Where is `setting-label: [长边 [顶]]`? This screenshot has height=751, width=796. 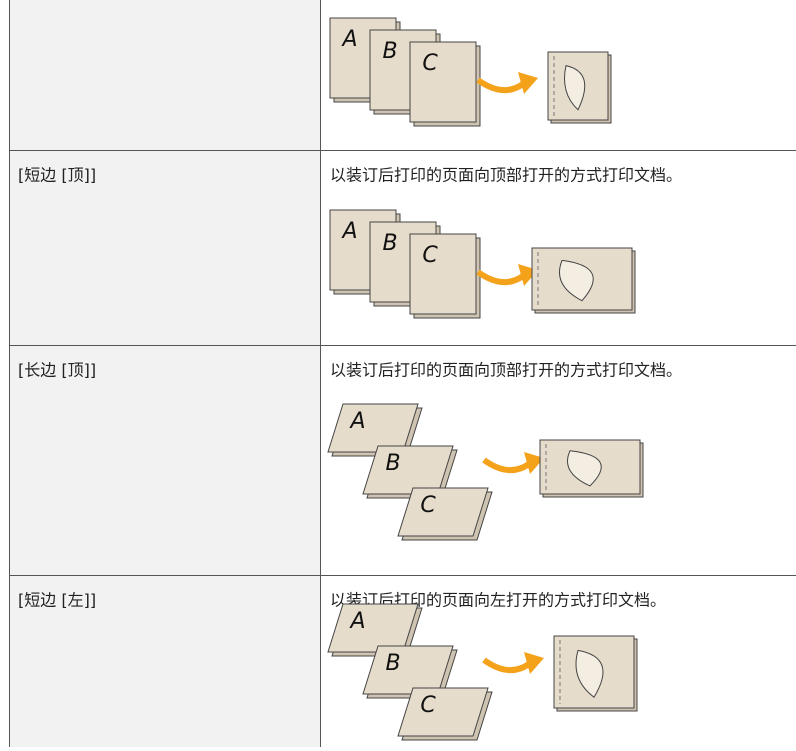 setting-label: [长边 [顶]] is located at coordinates (57, 370).